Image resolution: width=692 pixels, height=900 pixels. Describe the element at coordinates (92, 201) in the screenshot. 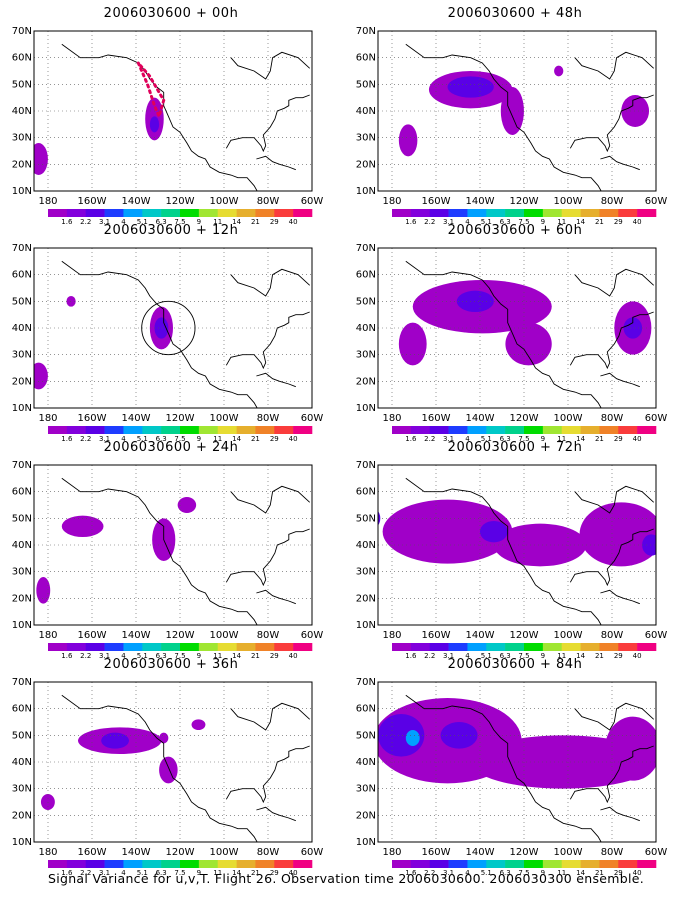

I see `x-tick-label: 160W` at that location.